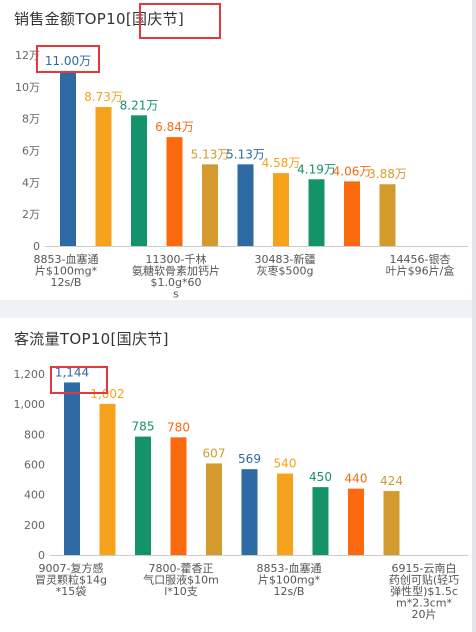 The image size is (476, 632). What do you see at coordinates (178, 427) in the screenshot?
I see `bar-value-label: 780` at bounding box center [178, 427].